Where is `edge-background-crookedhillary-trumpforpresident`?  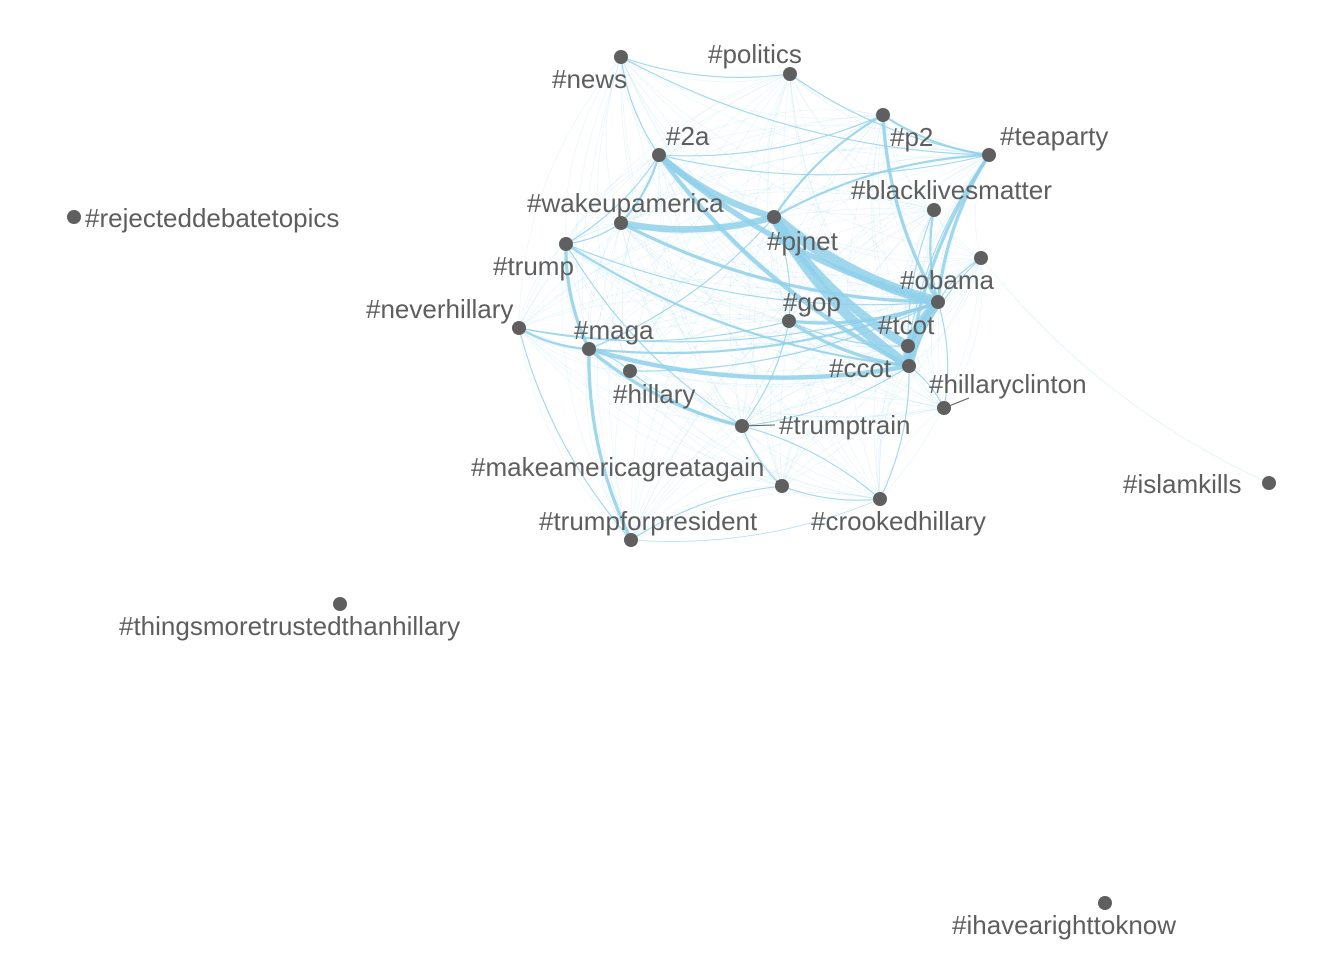
edge-background-crookedhillary-trumpforpresident is located at coordinates (755, 516).